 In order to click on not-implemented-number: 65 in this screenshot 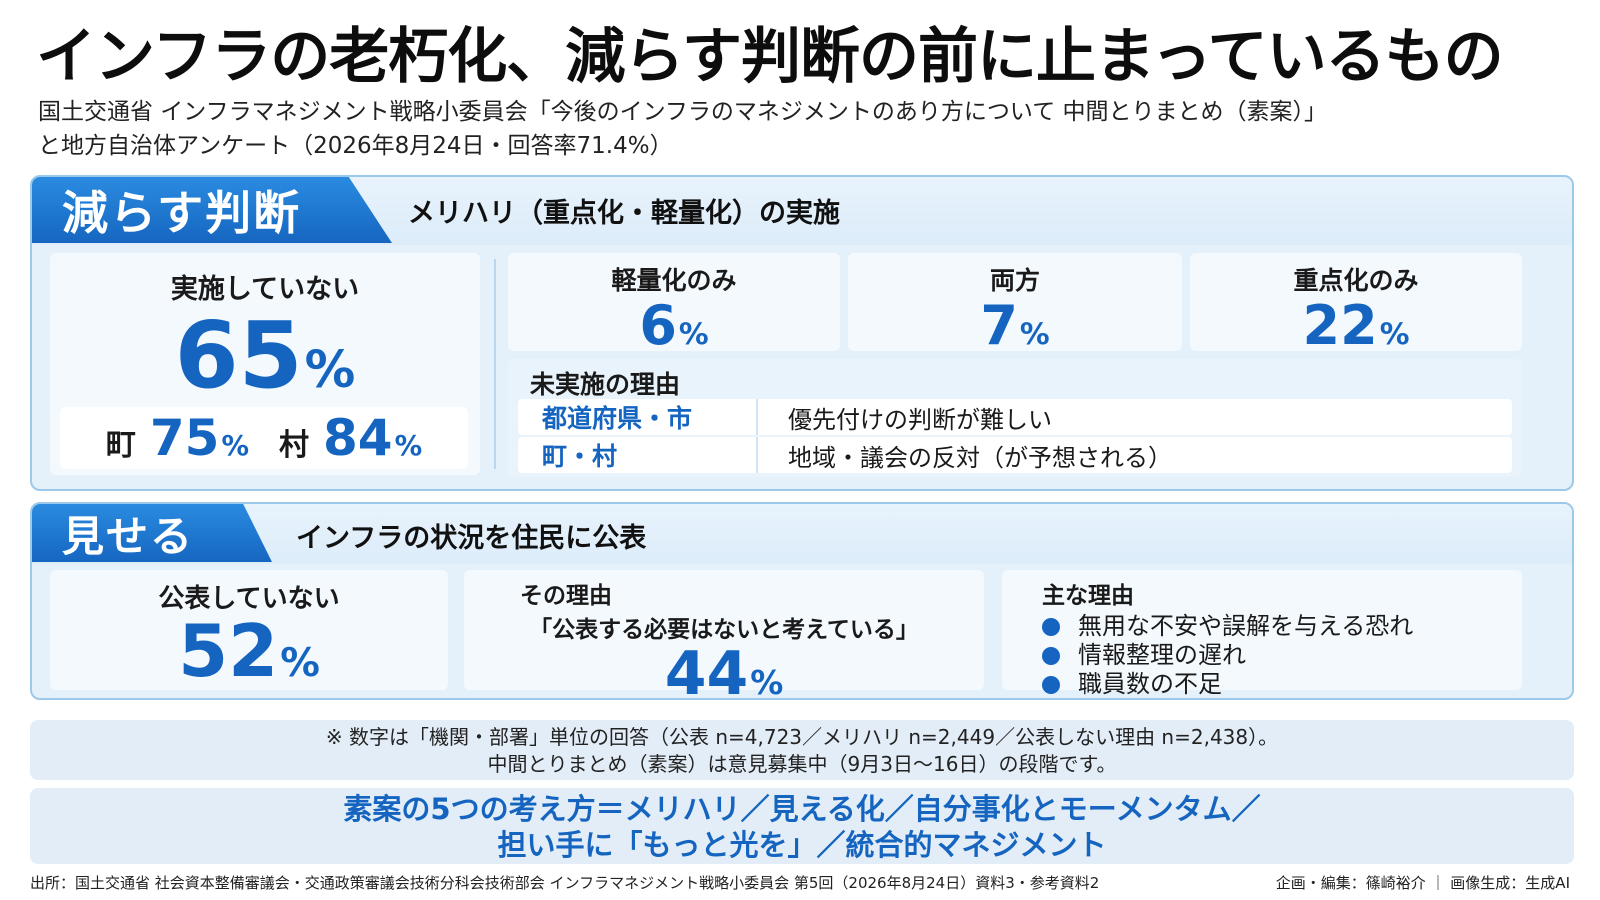, I will do `click(238, 355)`.